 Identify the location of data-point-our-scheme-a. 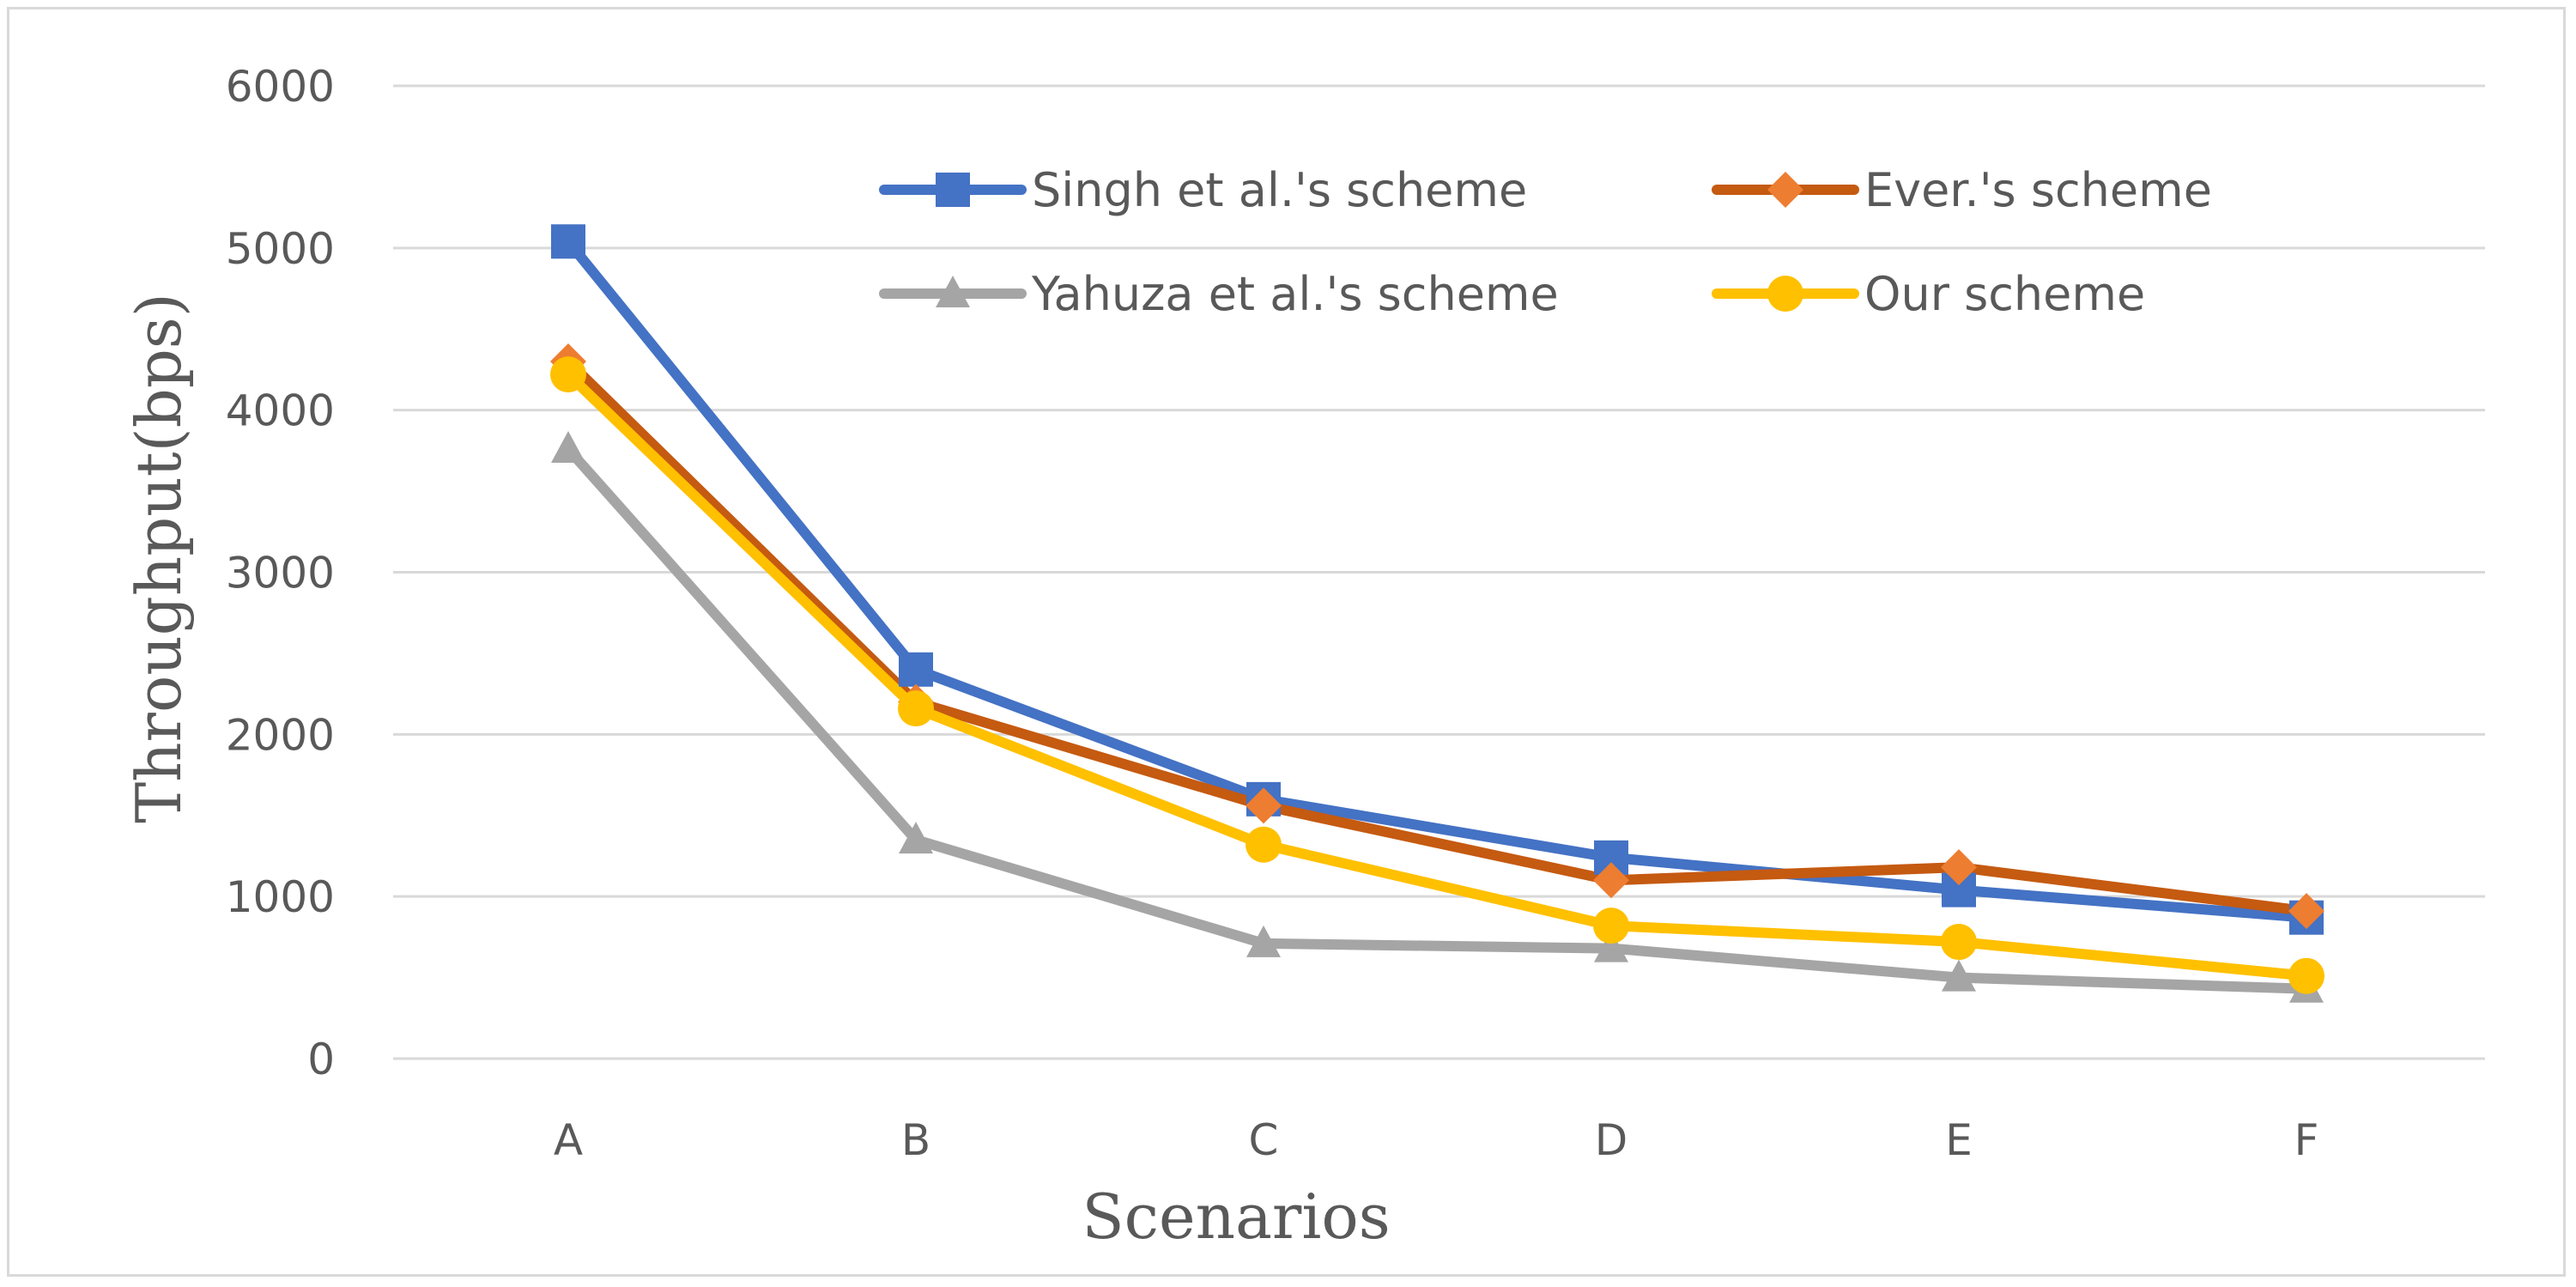
(568, 374).